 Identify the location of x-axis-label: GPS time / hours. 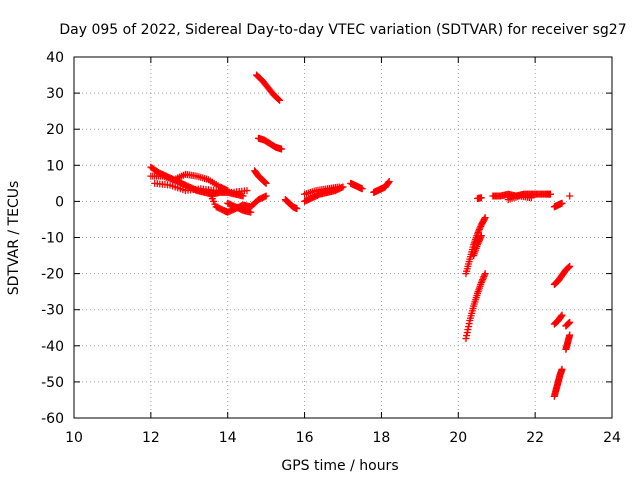
(339, 466).